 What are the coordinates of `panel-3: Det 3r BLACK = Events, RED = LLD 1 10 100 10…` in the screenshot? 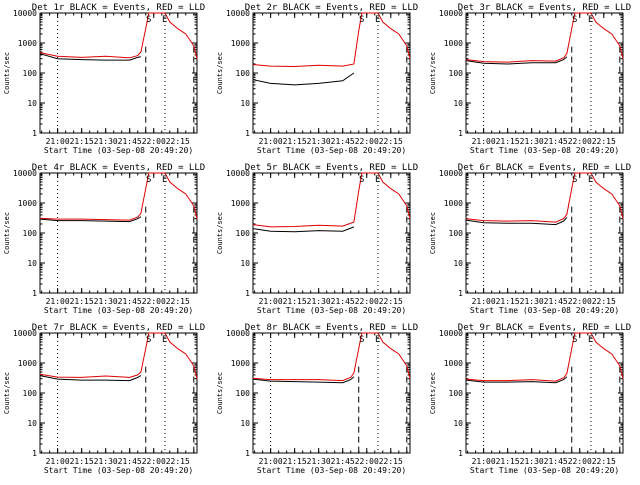 It's located at (530, 79).